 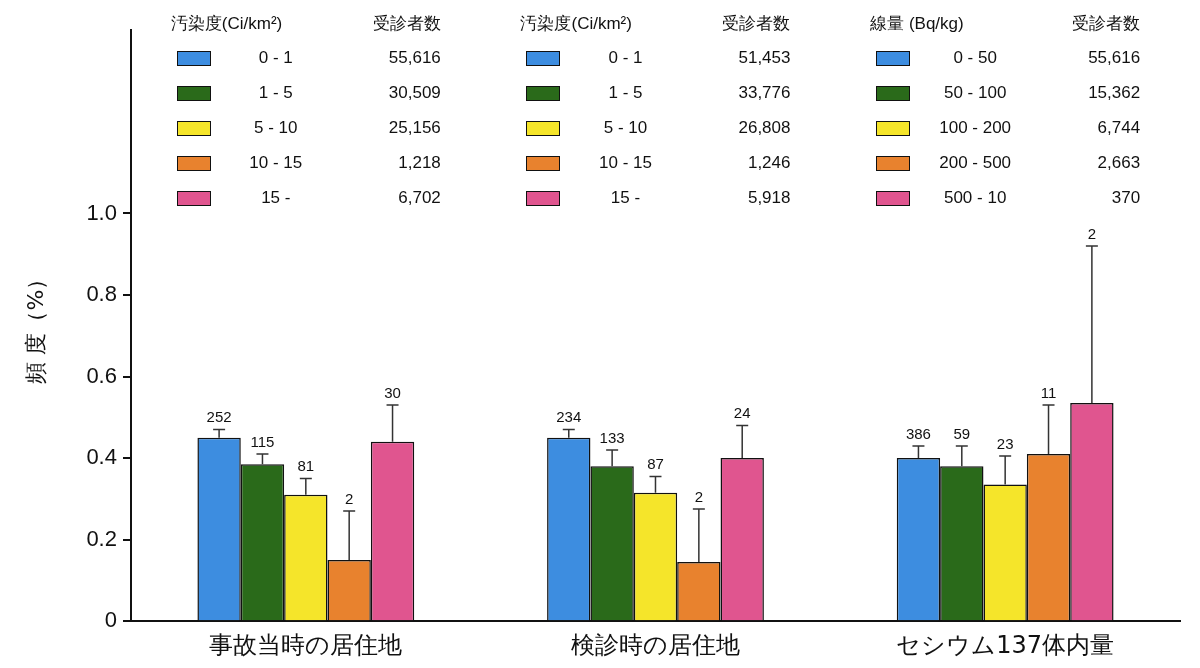 What do you see at coordinates (975, 93) in the screenshot?
I see `annotation: 50 - 100` at bounding box center [975, 93].